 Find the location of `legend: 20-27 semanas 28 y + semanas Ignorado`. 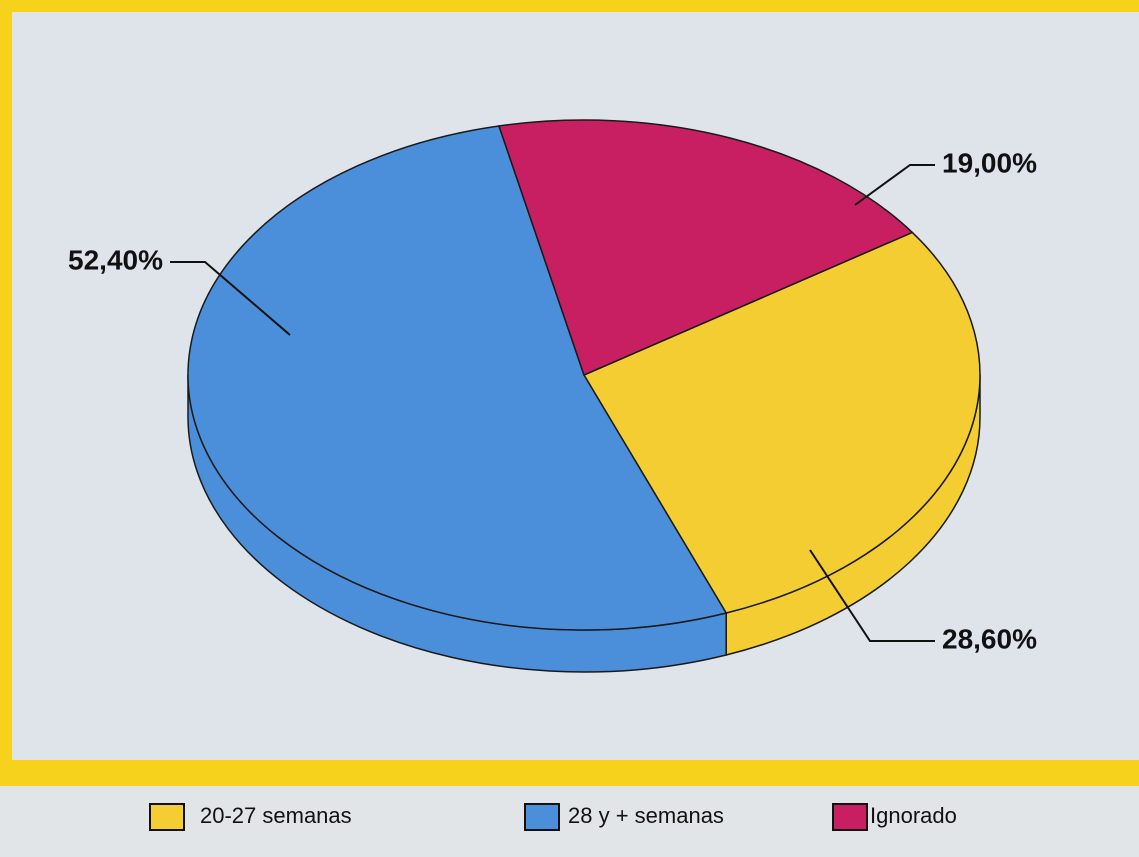

legend: 20-27 semanas 28 y + semanas Ignorado is located at coordinates (553, 817).